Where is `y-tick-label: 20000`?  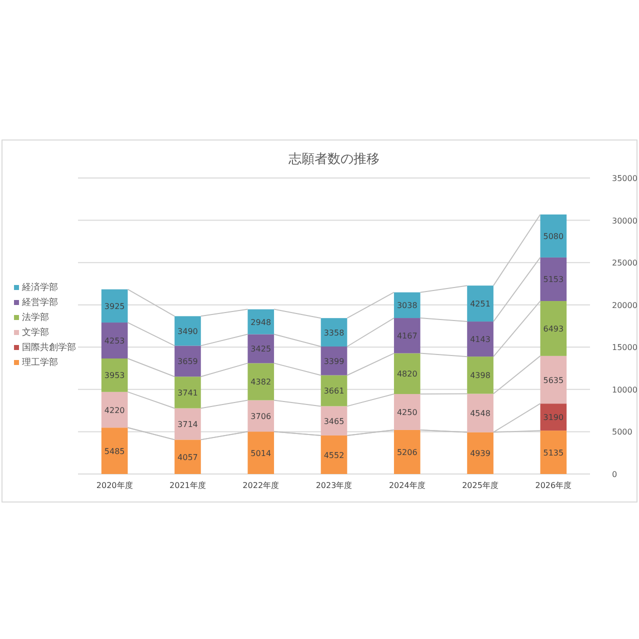 y-tick-label: 20000 is located at coordinates (625, 305).